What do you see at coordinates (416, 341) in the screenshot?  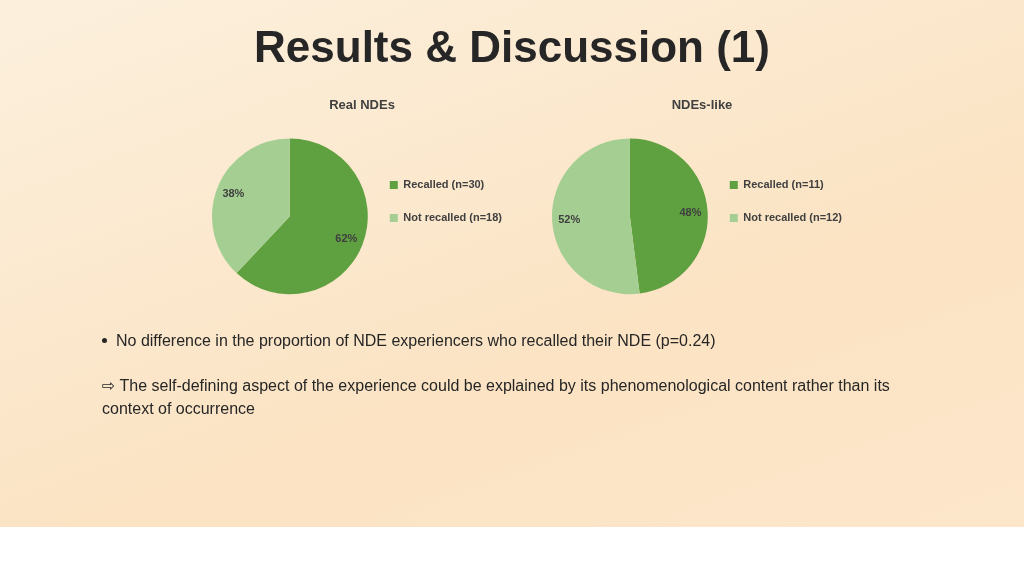 I see `text: No difference in the proportion of NDE experiencers who recalled their NDE (p=0.24)` at bounding box center [416, 341].